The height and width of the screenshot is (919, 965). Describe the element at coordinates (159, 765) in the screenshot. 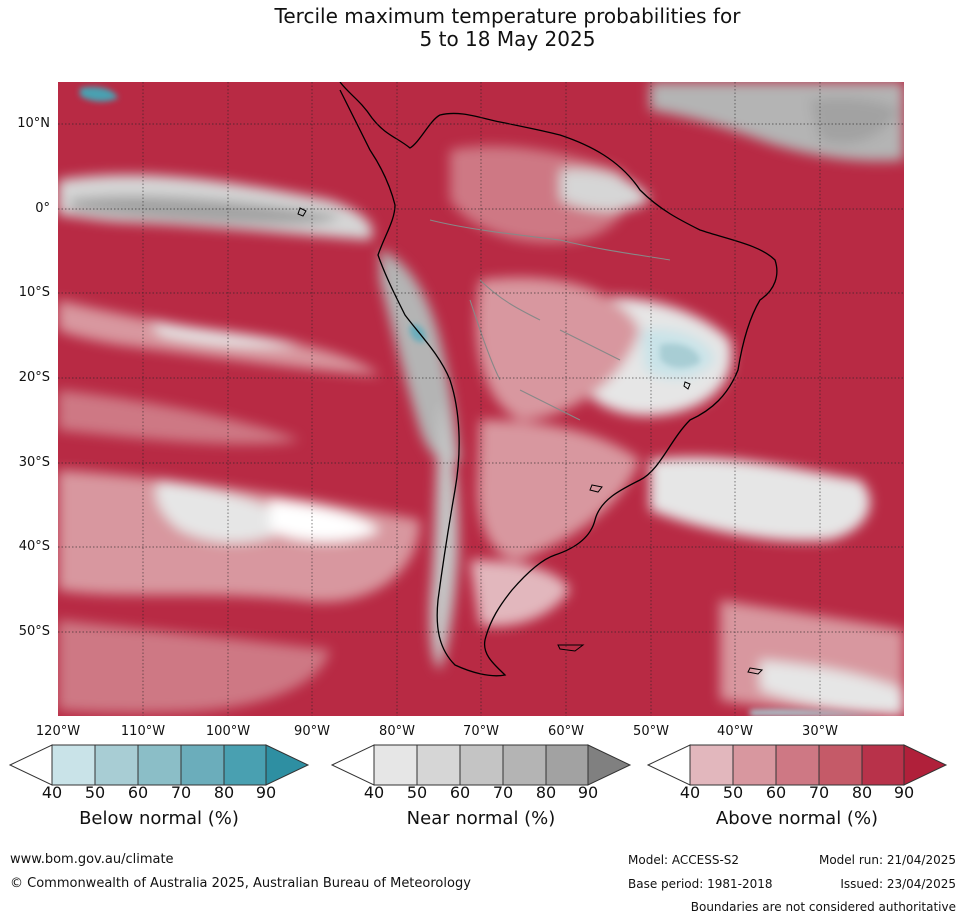

I see `colorbar-below-normal` at that location.